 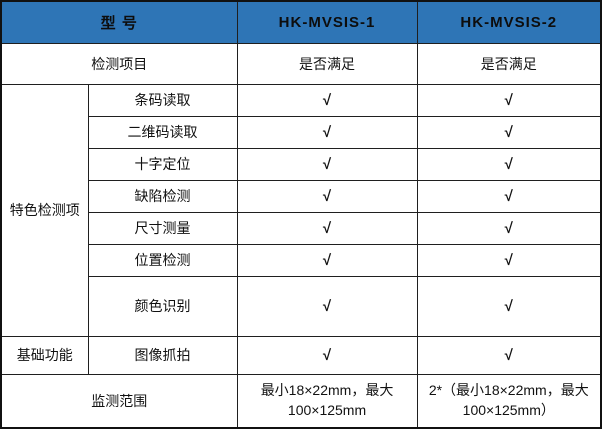 What do you see at coordinates (509, 196) in the screenshot?
I see `check-defect-detection-product2: √` at bounding box center [509, 196].